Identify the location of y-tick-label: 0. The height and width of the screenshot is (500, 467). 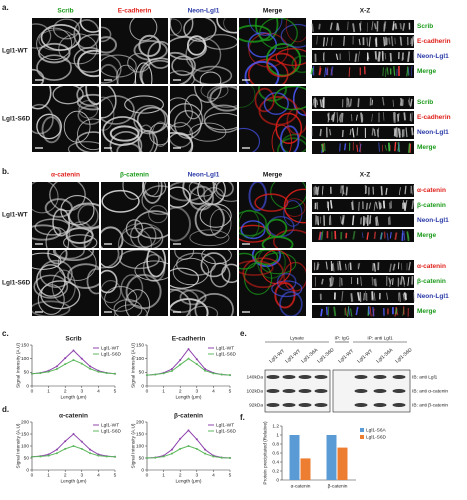
(142, 386).